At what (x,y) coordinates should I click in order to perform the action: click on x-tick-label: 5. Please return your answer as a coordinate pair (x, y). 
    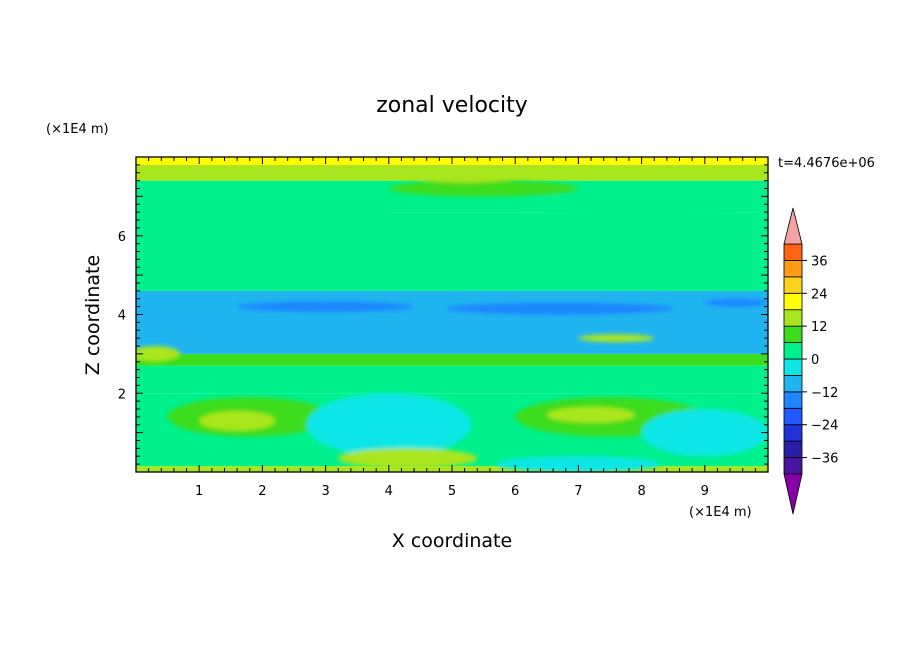
    Looking at the image, I should click on (452, 491).